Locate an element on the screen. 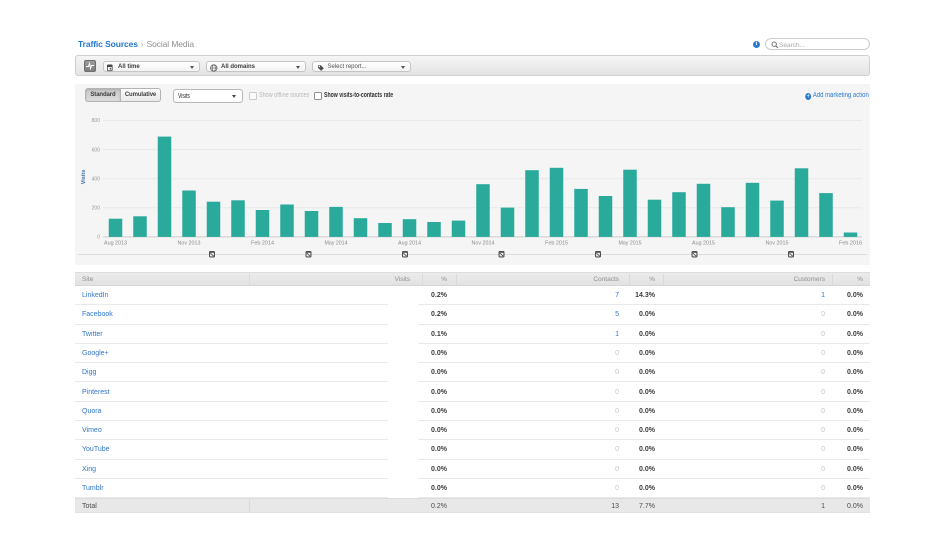  svg-text: Feb 2016 is located at coordinates (850, 244).